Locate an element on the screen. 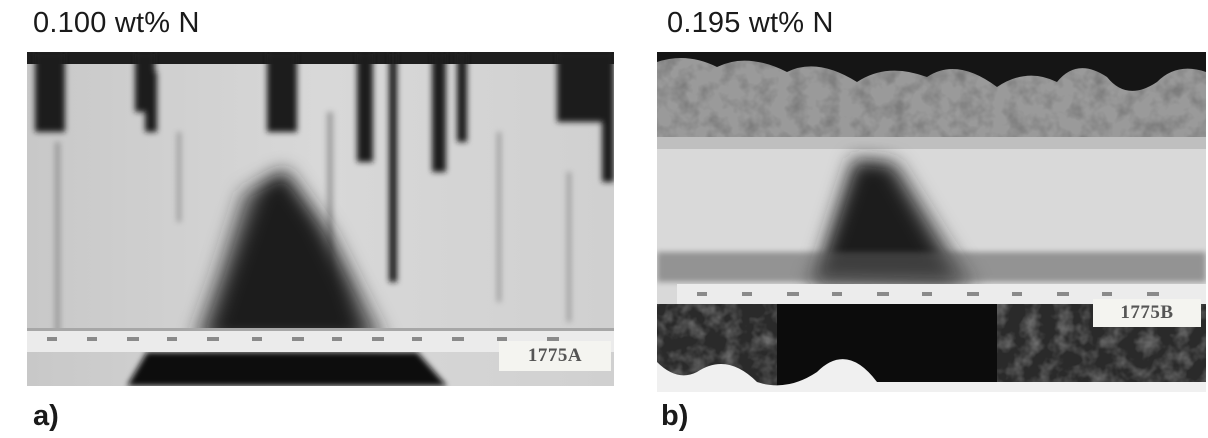 This screenshot has width=1208, height=438. panel-a-label: a) is located at coordinates (46, 416).